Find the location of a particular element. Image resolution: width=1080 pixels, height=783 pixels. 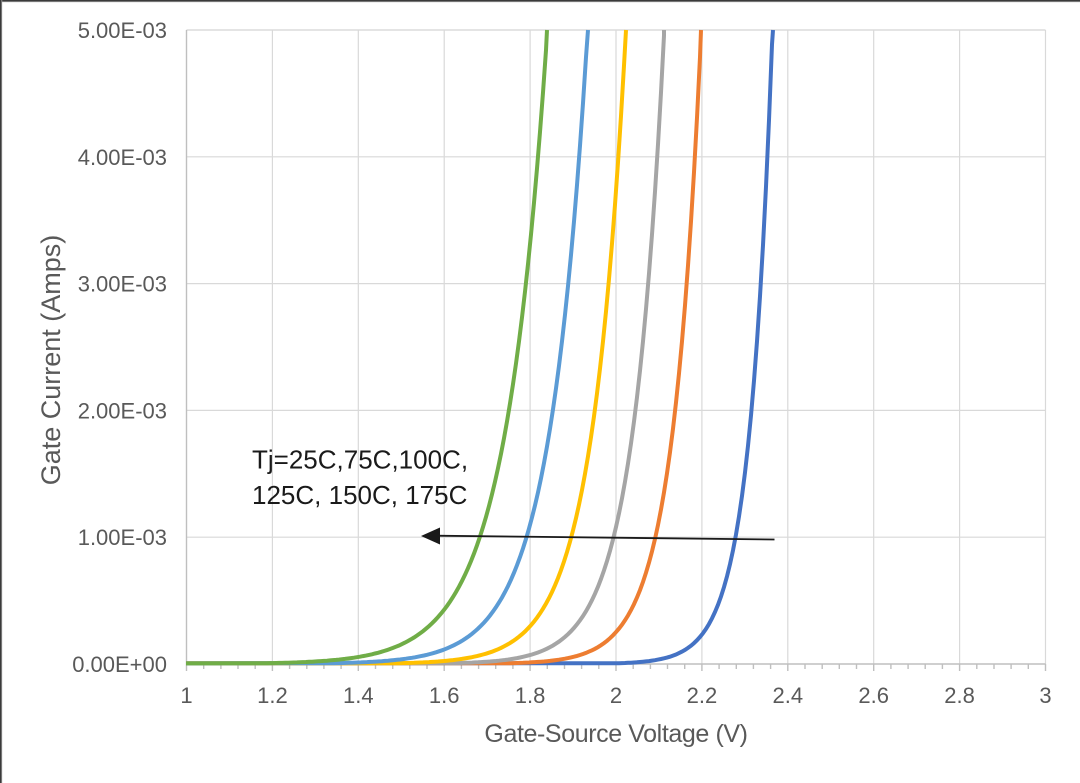

svg-text: 4.00E-03 is located at coordinates (122, 157).